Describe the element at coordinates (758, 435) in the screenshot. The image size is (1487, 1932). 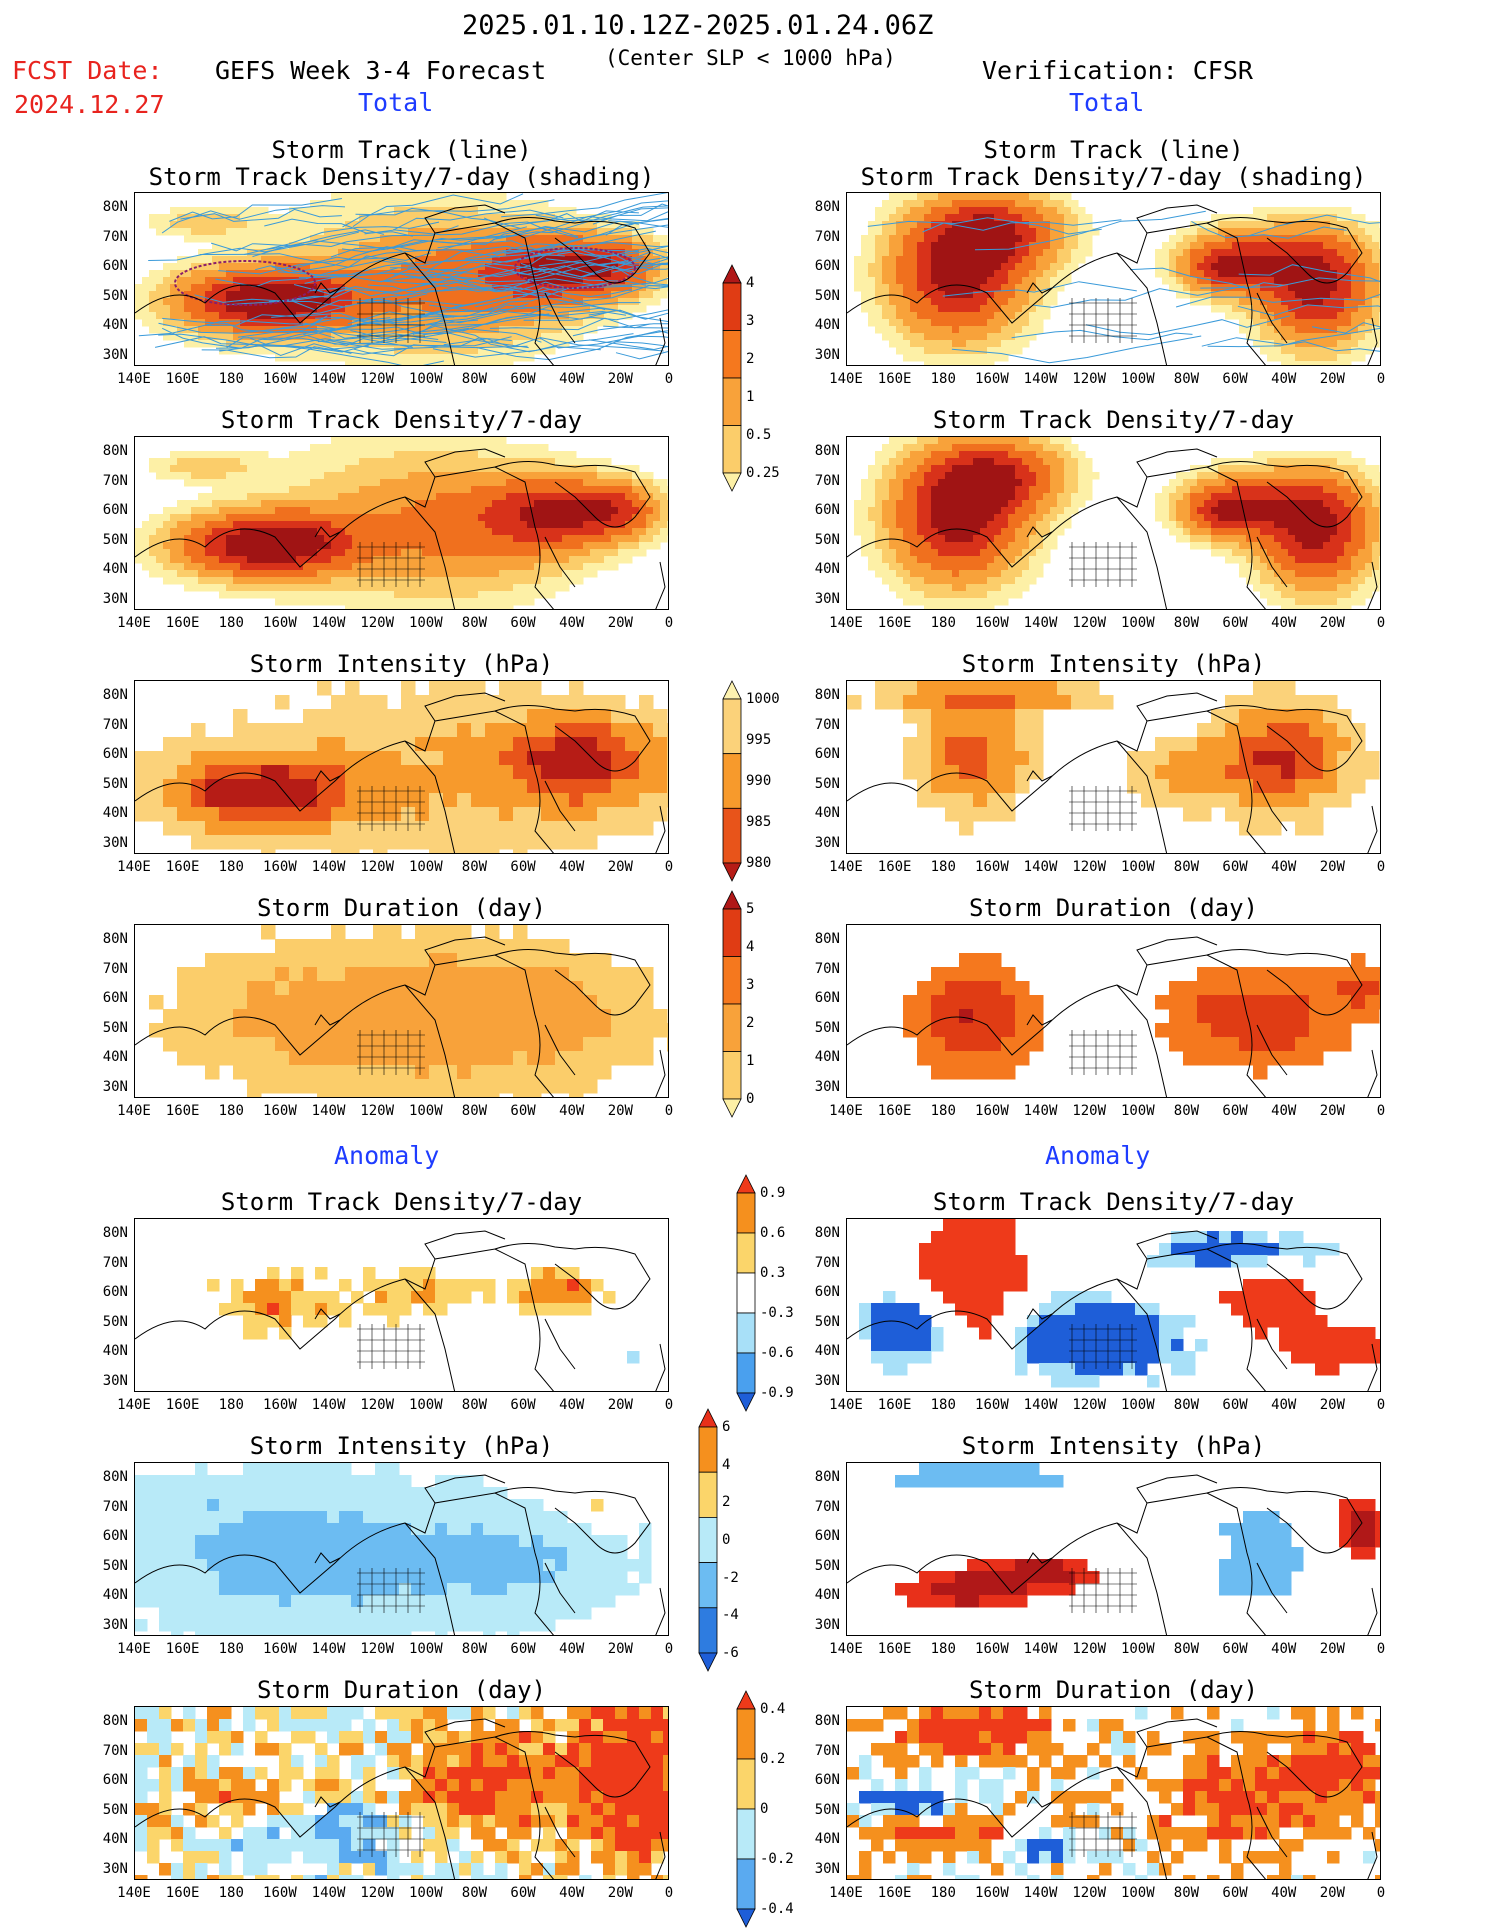
I see `colorbar-tick-label: 0.5` at that location.